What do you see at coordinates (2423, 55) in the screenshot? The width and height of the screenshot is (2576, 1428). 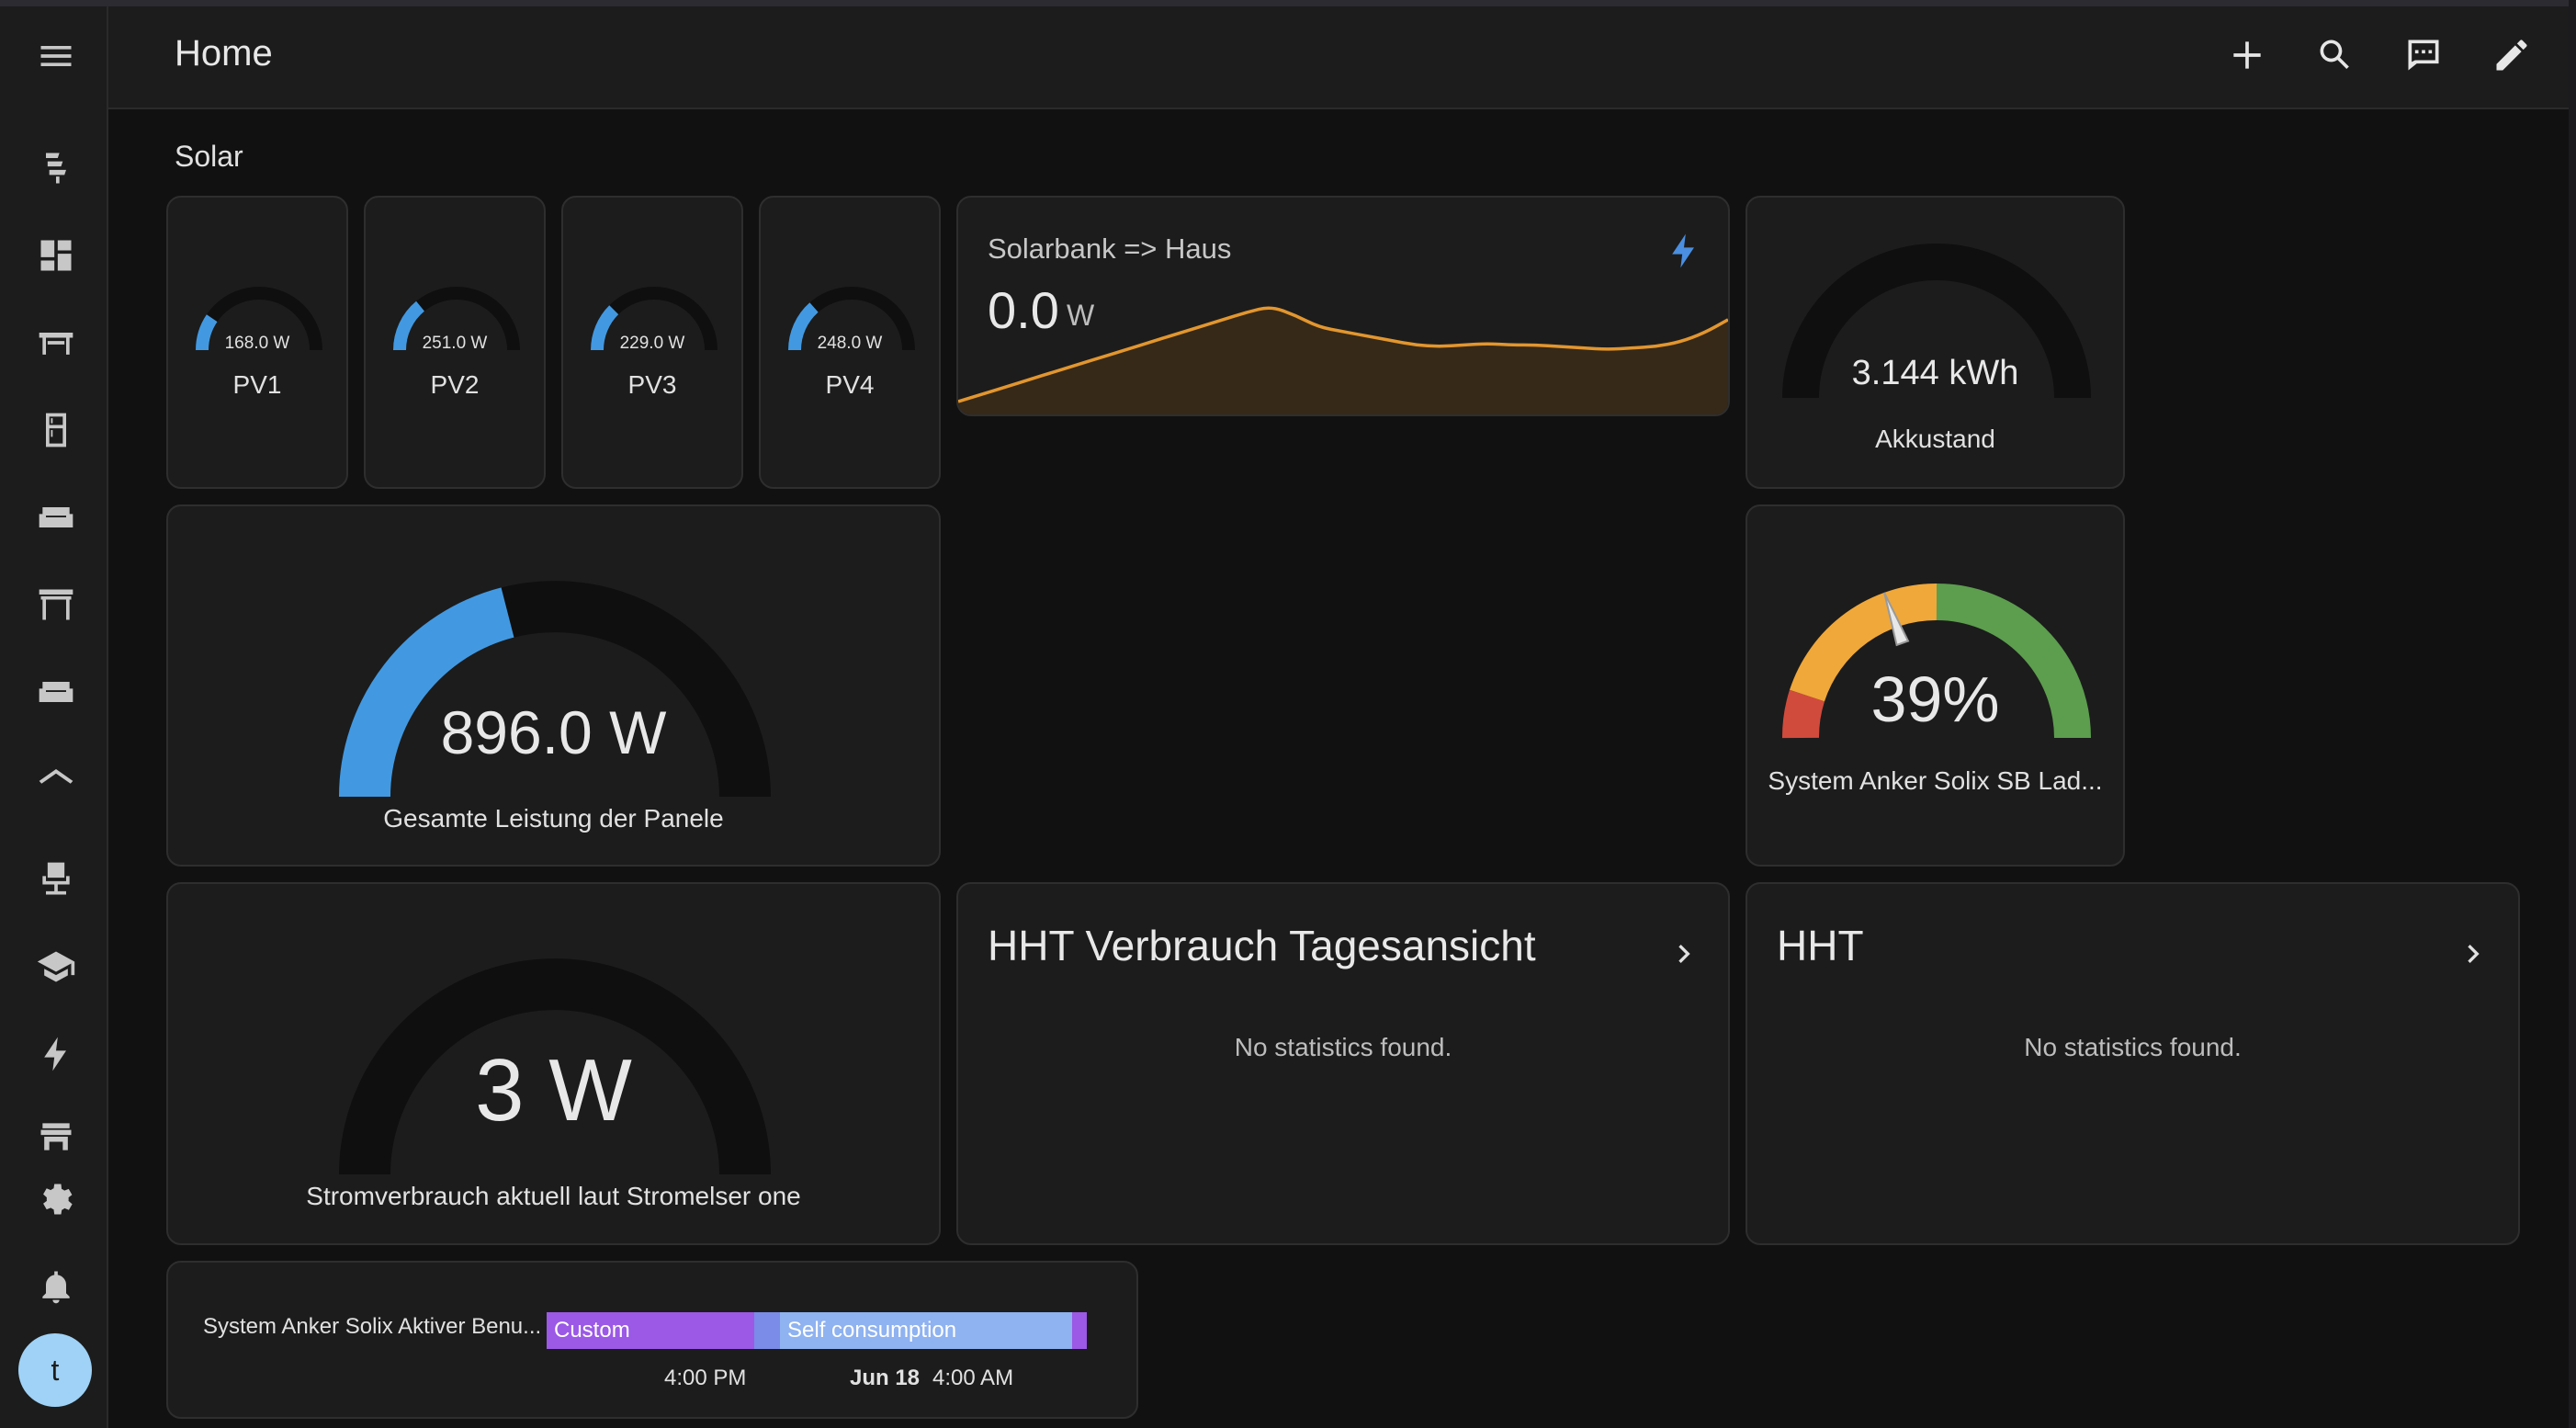 I see `assist-icon` at bounding box center [2423, 55].